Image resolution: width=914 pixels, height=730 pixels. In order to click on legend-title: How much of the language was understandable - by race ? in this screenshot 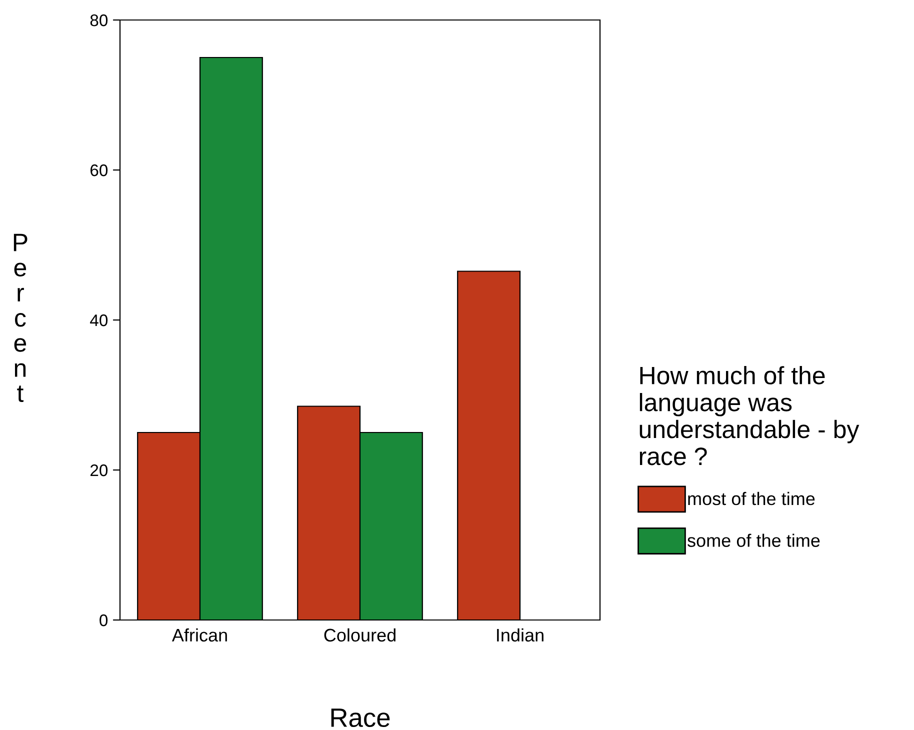, I will do `click(750, 416)`.